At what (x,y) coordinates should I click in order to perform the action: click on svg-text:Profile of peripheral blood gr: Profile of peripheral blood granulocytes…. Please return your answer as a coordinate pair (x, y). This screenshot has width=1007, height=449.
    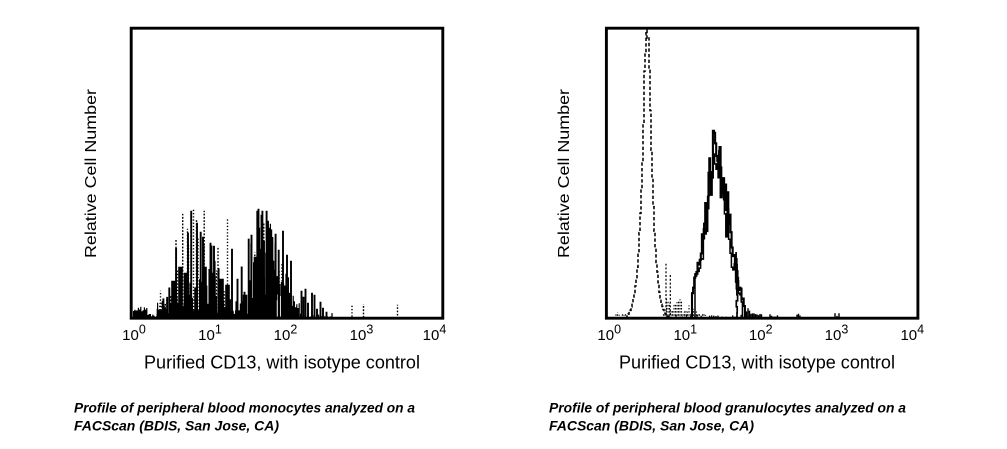
    Looking at the image, I should click on (727, 407).